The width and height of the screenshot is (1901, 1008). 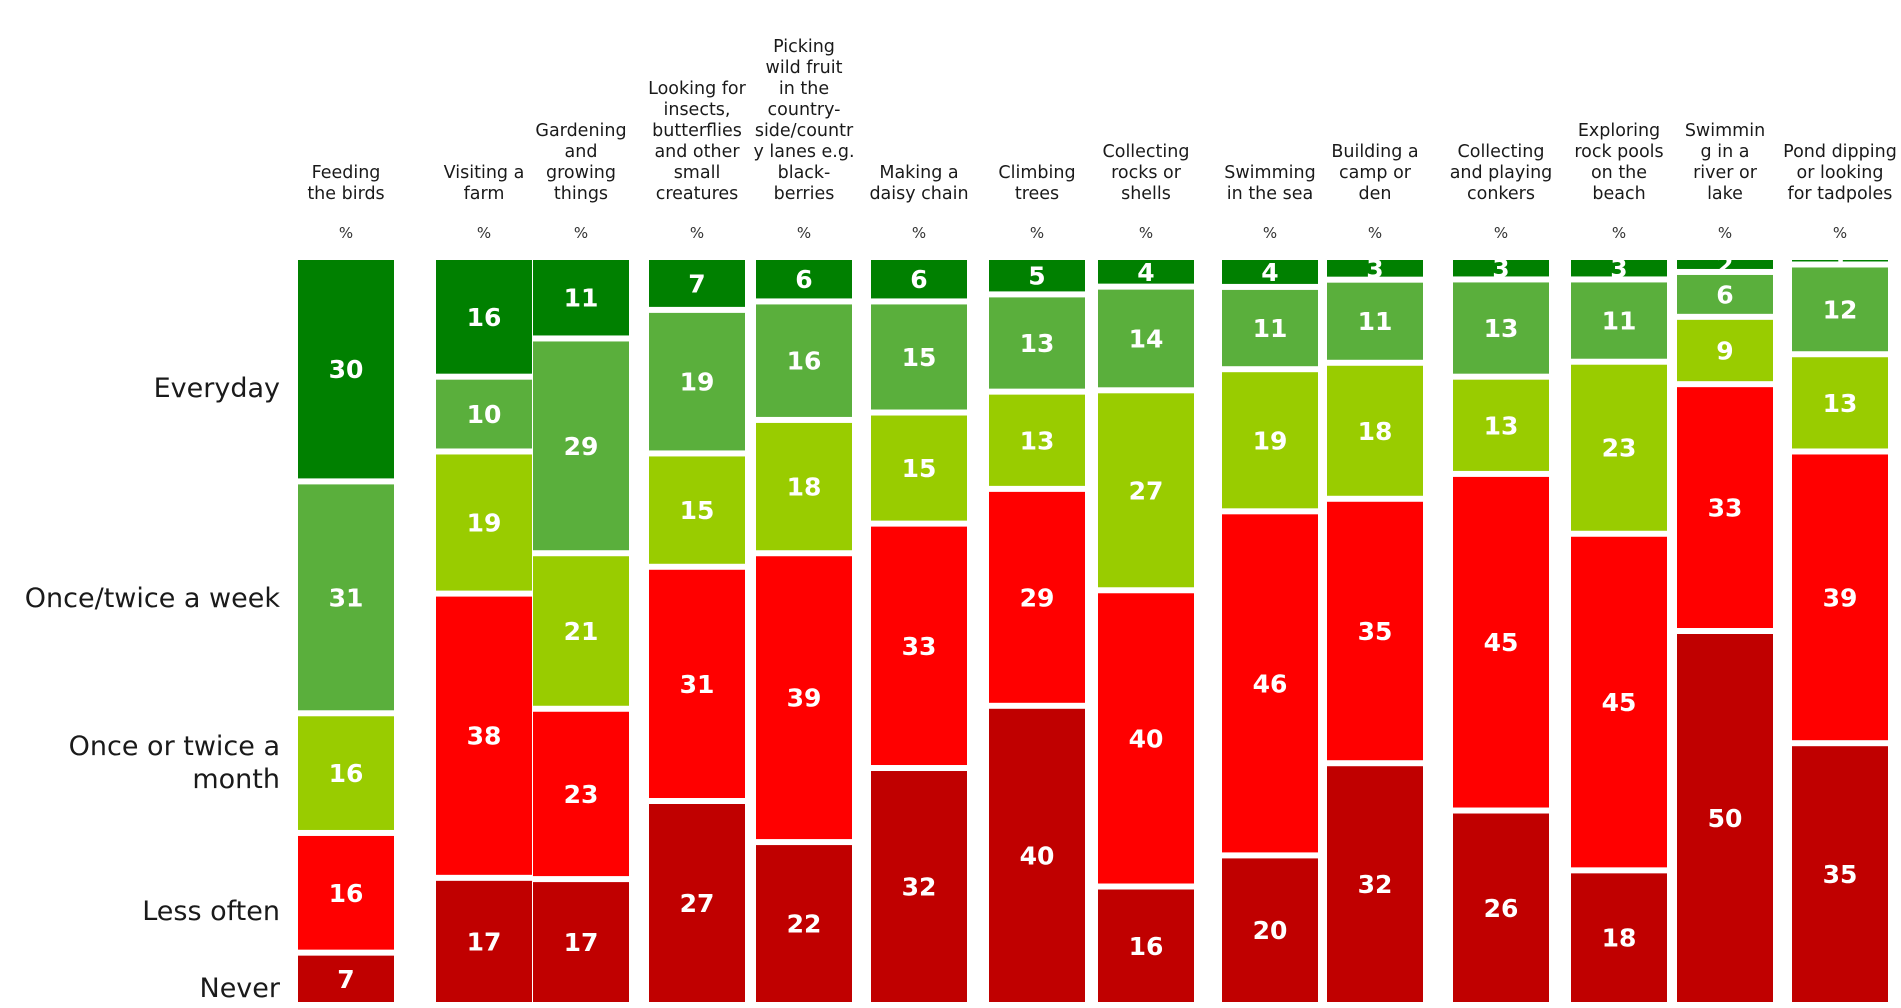 I want to click on value-label: 29, so click(x=581, y=446).